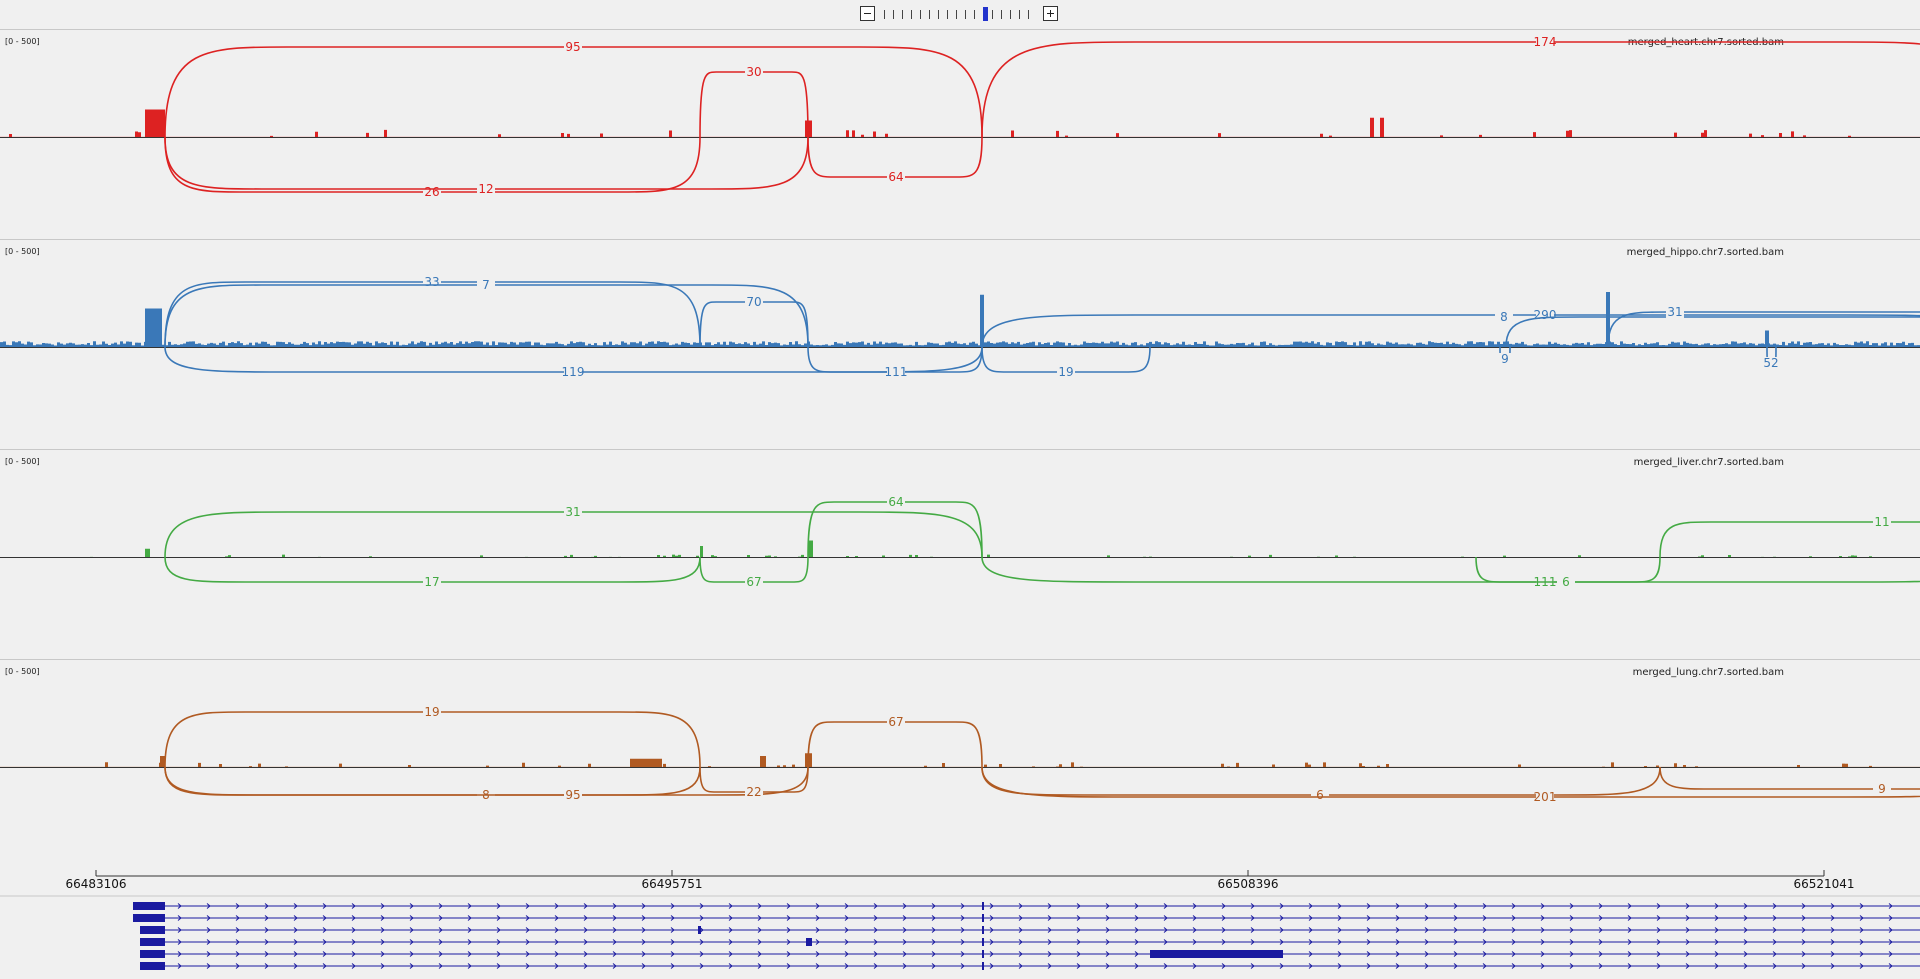 The image size is (1920, 979). I want to click on zoom-in-button, so click(1050, 13).